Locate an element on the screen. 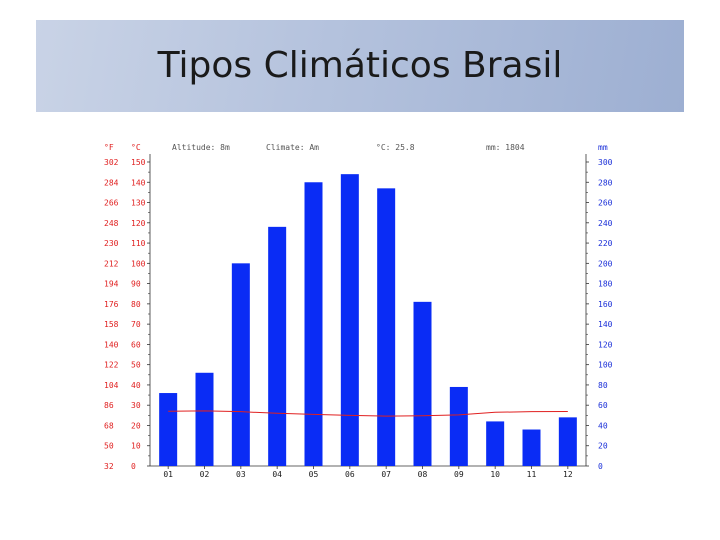 This screenshot has width=720, height=540. c-tick-label: 110 is located at coordinates (138, 243).